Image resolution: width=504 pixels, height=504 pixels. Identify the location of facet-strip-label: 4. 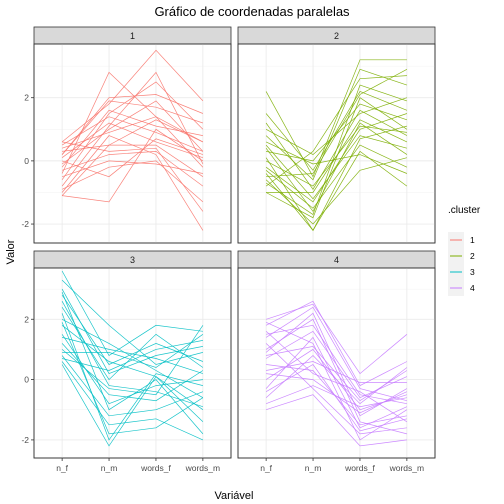
(336, 260).